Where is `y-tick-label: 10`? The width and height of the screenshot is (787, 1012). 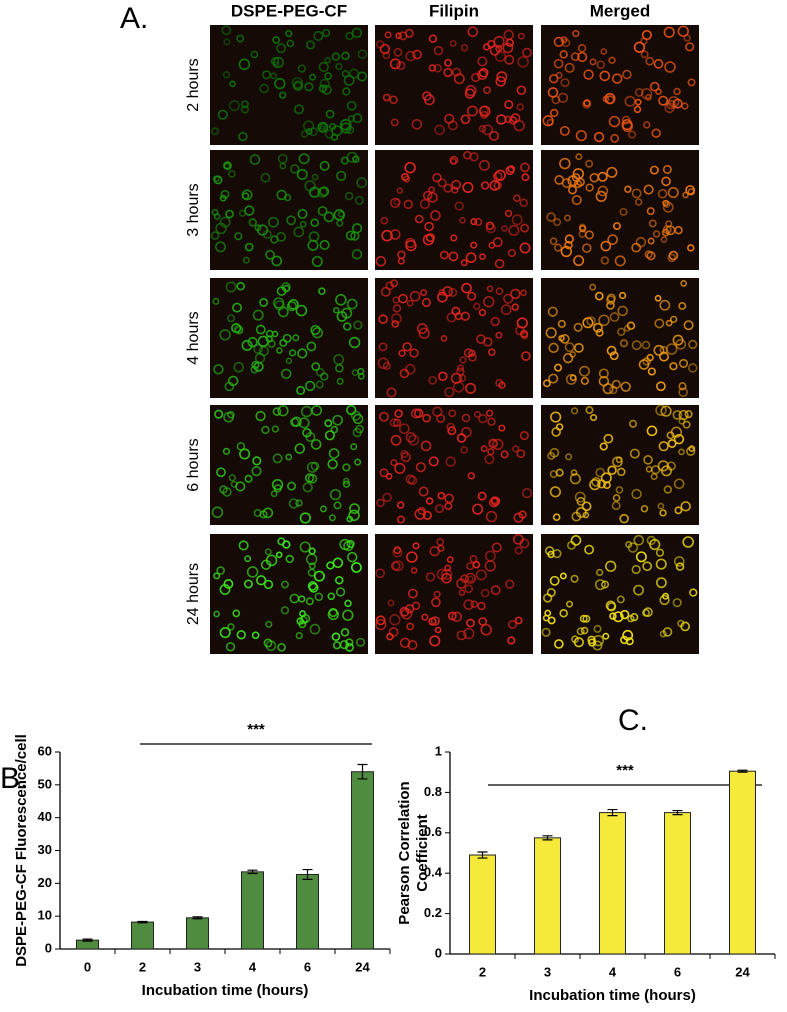
y-tick-label: 10 is located at coordinates (45, 915).